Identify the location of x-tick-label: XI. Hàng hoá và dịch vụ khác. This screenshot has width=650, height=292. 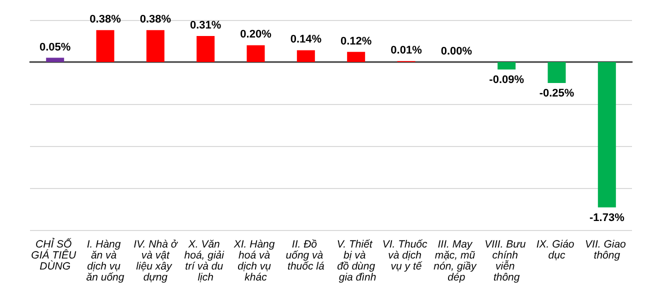
(255, 261).